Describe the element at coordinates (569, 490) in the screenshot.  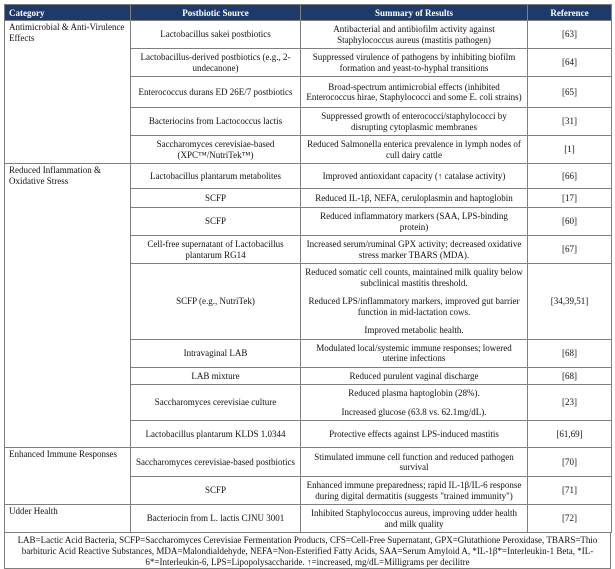
I see `reference-cell: [71]` at that location.